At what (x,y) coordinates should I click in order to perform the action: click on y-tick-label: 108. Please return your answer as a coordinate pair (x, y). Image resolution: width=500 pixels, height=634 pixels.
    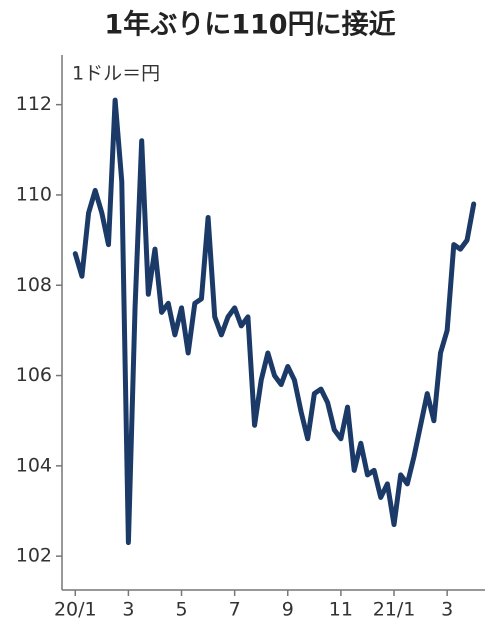
    Looking at the image, I should click on (34, 285).